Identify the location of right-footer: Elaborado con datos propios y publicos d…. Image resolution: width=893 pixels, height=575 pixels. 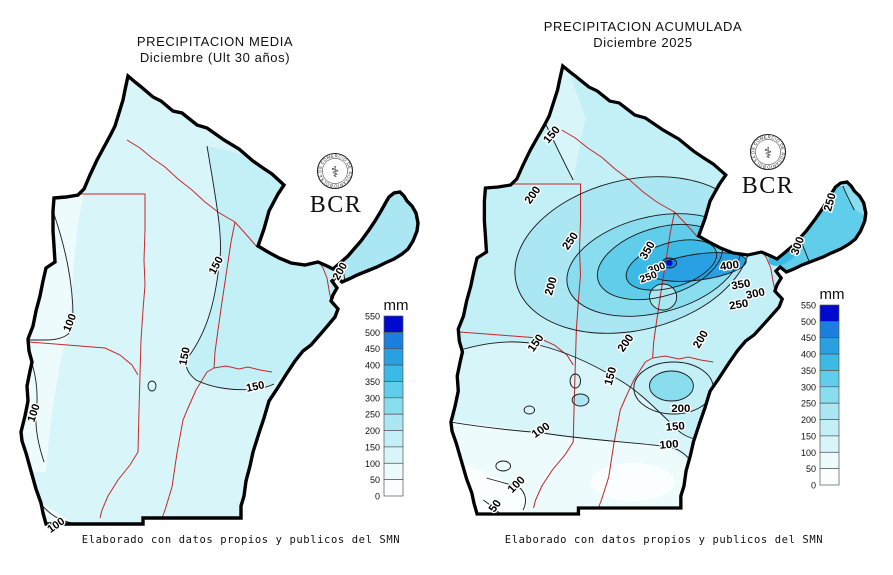
(664, 540).